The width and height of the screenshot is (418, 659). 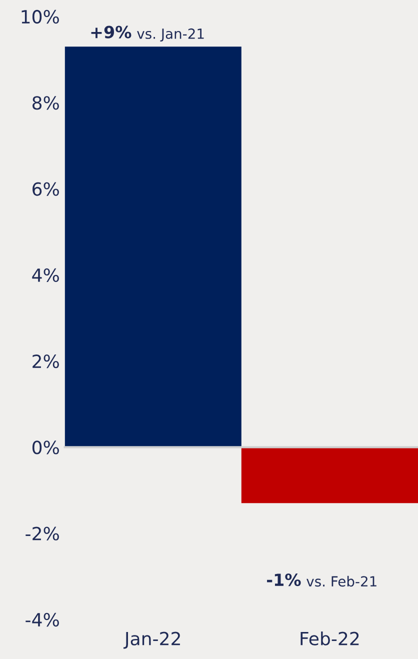 What do you see at coordinates (40, 17) in the screenshot?
I see `y-tick-label: 10%` at bounding box center [40, 17].